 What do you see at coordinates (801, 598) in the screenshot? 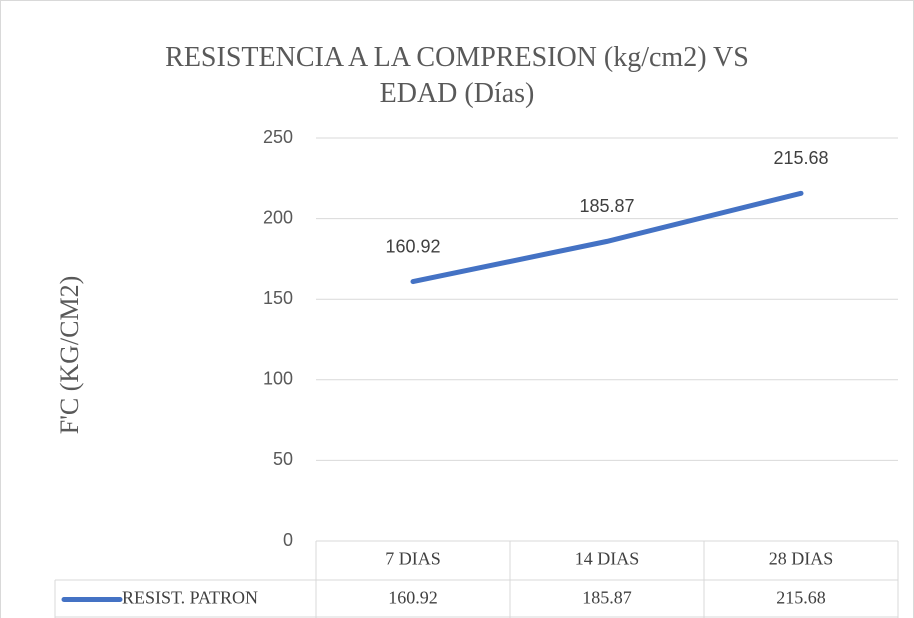
I see `table-value: 215.68` at bounding box center [801, 598].